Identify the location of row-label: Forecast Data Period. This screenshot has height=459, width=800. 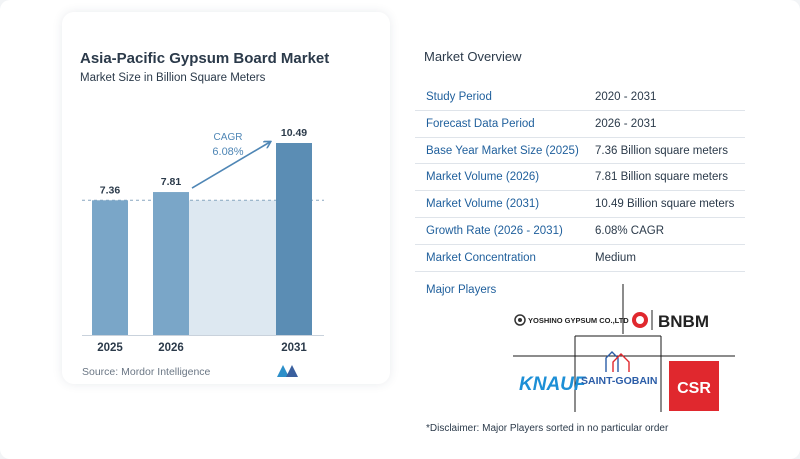
(480, 123).